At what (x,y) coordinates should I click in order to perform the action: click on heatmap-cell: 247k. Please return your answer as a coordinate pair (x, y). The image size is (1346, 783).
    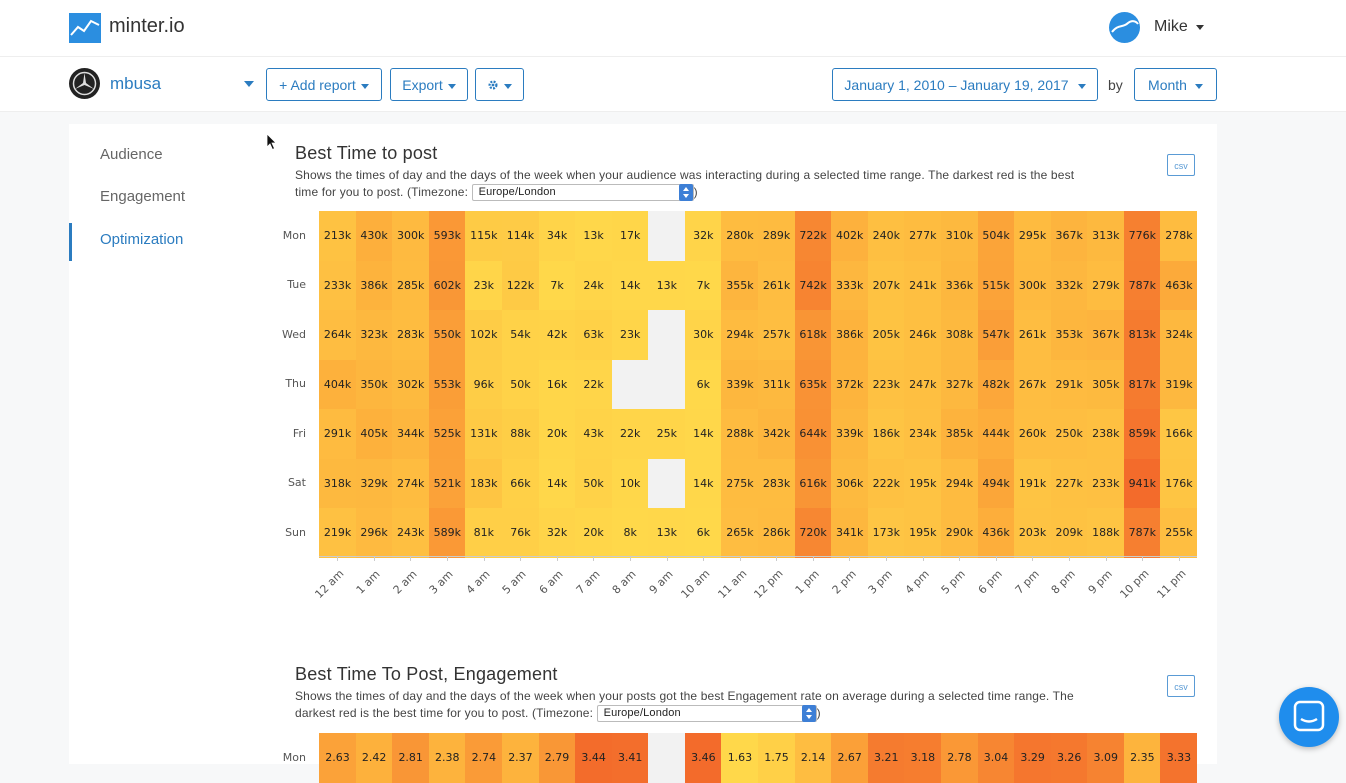
    Looking at the image, I should click on (923, 384).